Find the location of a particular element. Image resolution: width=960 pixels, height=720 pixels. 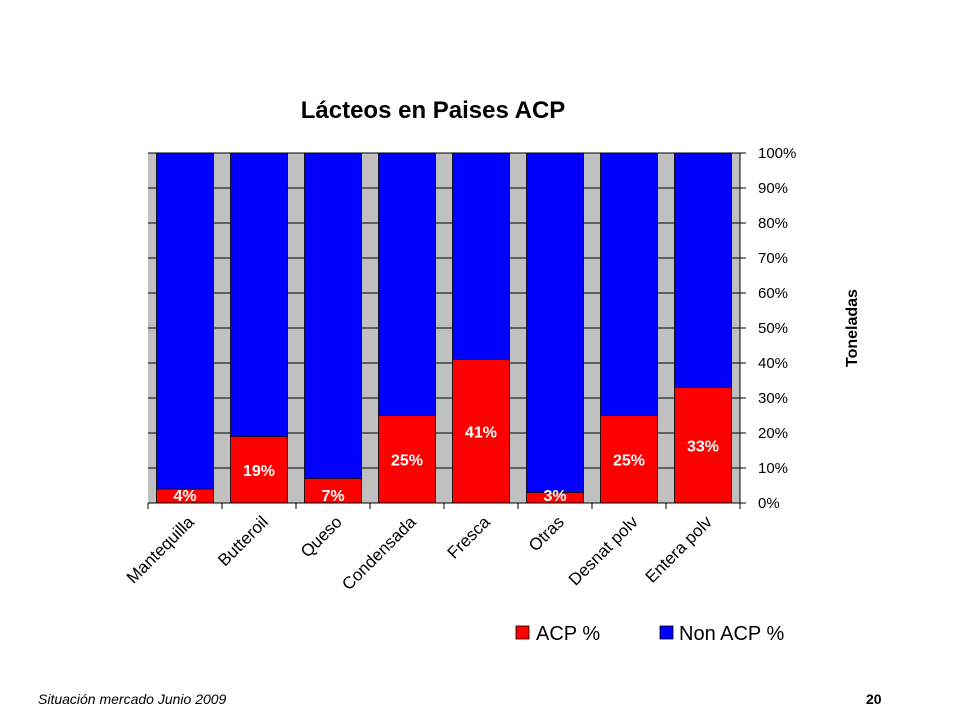

y-tick-label: 90% is located at coordinates (773, 188).